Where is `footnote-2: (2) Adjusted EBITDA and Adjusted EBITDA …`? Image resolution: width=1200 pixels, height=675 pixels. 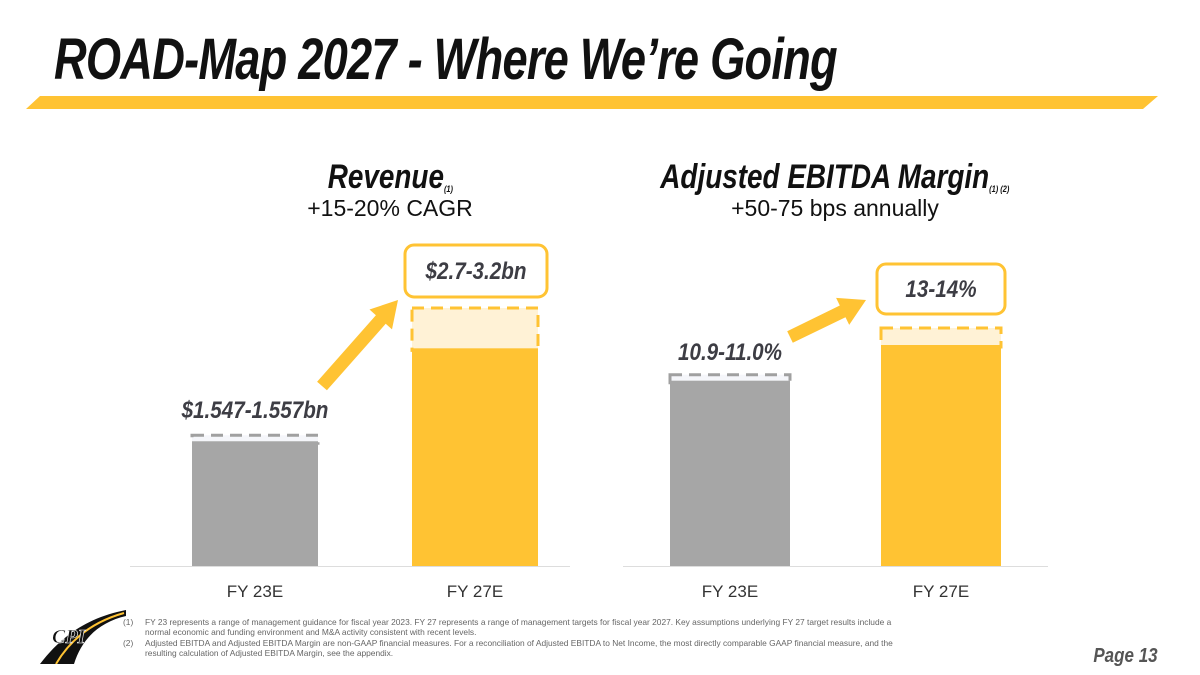
footnote-2: (2) Adjusted EBITDA and Adjusted EBITDA … is located at coordinates (513, 648).